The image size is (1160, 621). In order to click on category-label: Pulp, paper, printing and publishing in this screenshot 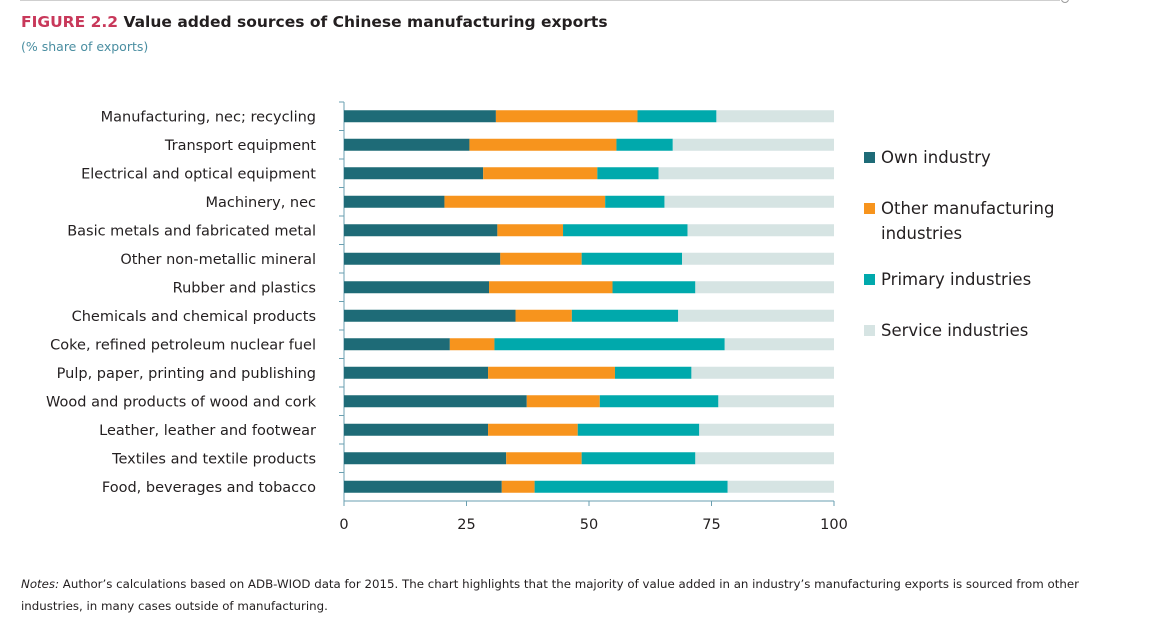, I will do `click(186, 374)`.